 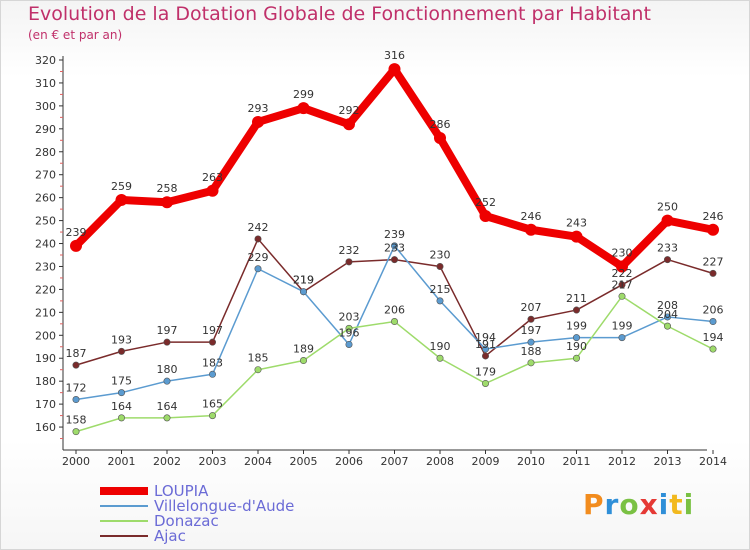 I want to click on x-tick-label: 2004, so click(x=258, y=461).